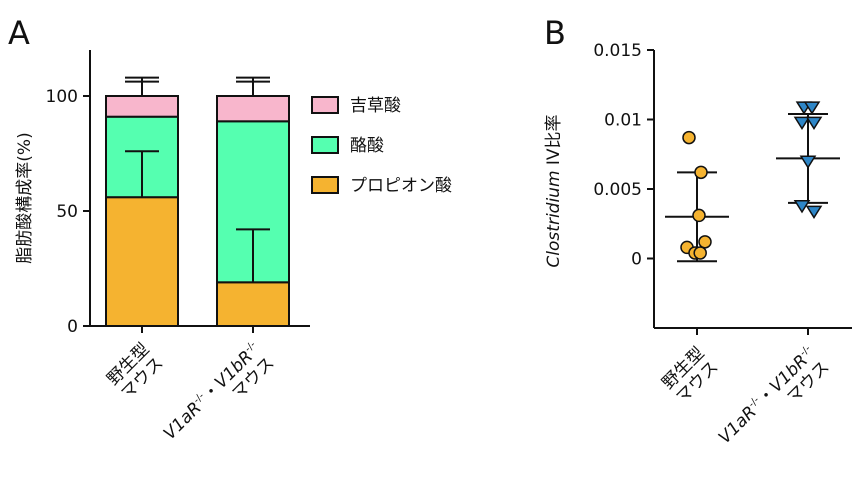  What do you see at coordinates (25, 197) in the screenshot?
I see `y-axis-title: 脂肪酸構成率(%)` at bounding box center [25, 197].